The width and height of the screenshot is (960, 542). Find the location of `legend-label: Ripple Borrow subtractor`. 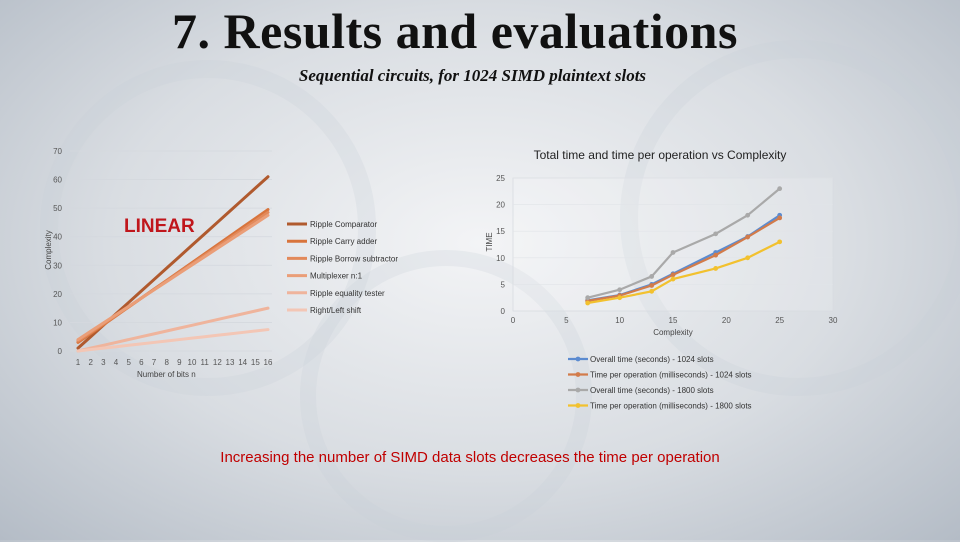

legend-label: Ripple Borrow subtractor is located at coordinates (354, 258).